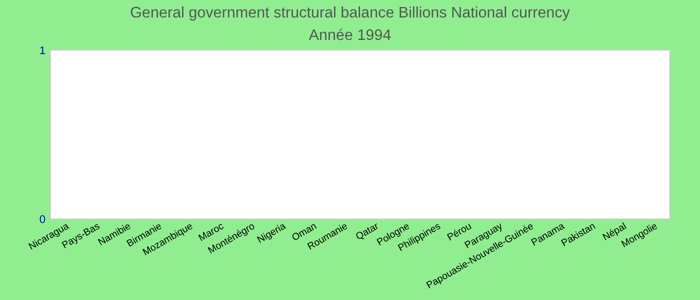 The height and width of the screenshot is (300, 700). What do you see at coordinates (349, 34) in the screenshot?
I see `chart-subtitle: Année 1994` at bounding box center [349, 34].